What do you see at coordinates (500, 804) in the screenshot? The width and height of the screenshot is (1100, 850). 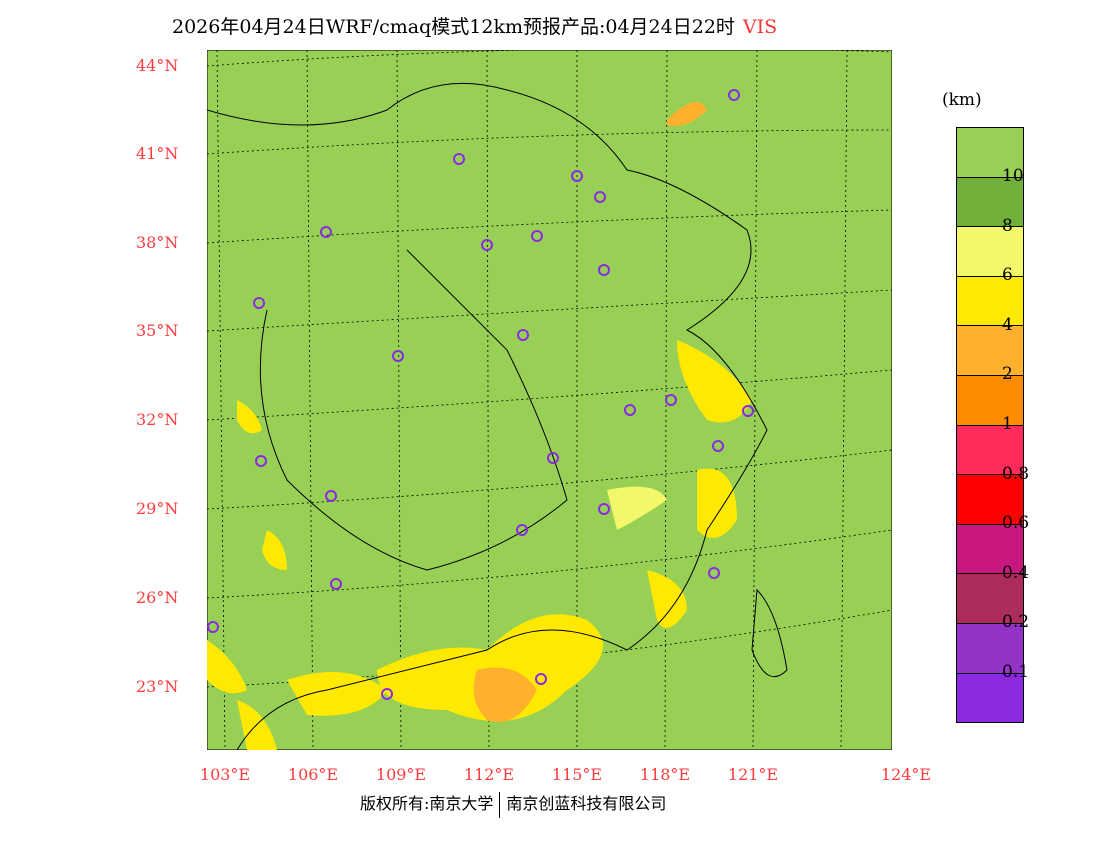 I see `separator` at bounding box center [500, 804].